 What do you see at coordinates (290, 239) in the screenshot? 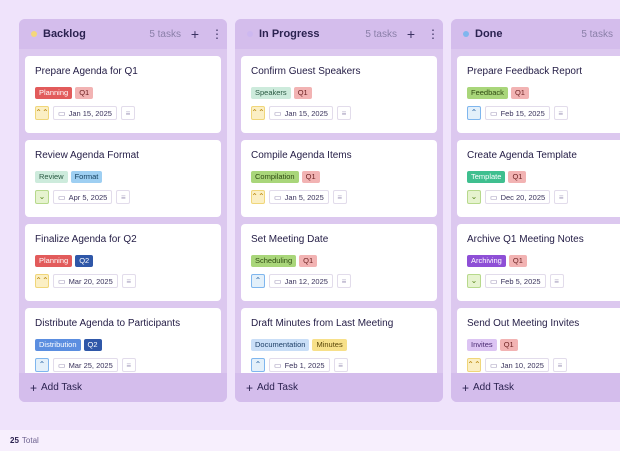
I see `task-title: Set Meeting Date` at bounding box center [290, 239].